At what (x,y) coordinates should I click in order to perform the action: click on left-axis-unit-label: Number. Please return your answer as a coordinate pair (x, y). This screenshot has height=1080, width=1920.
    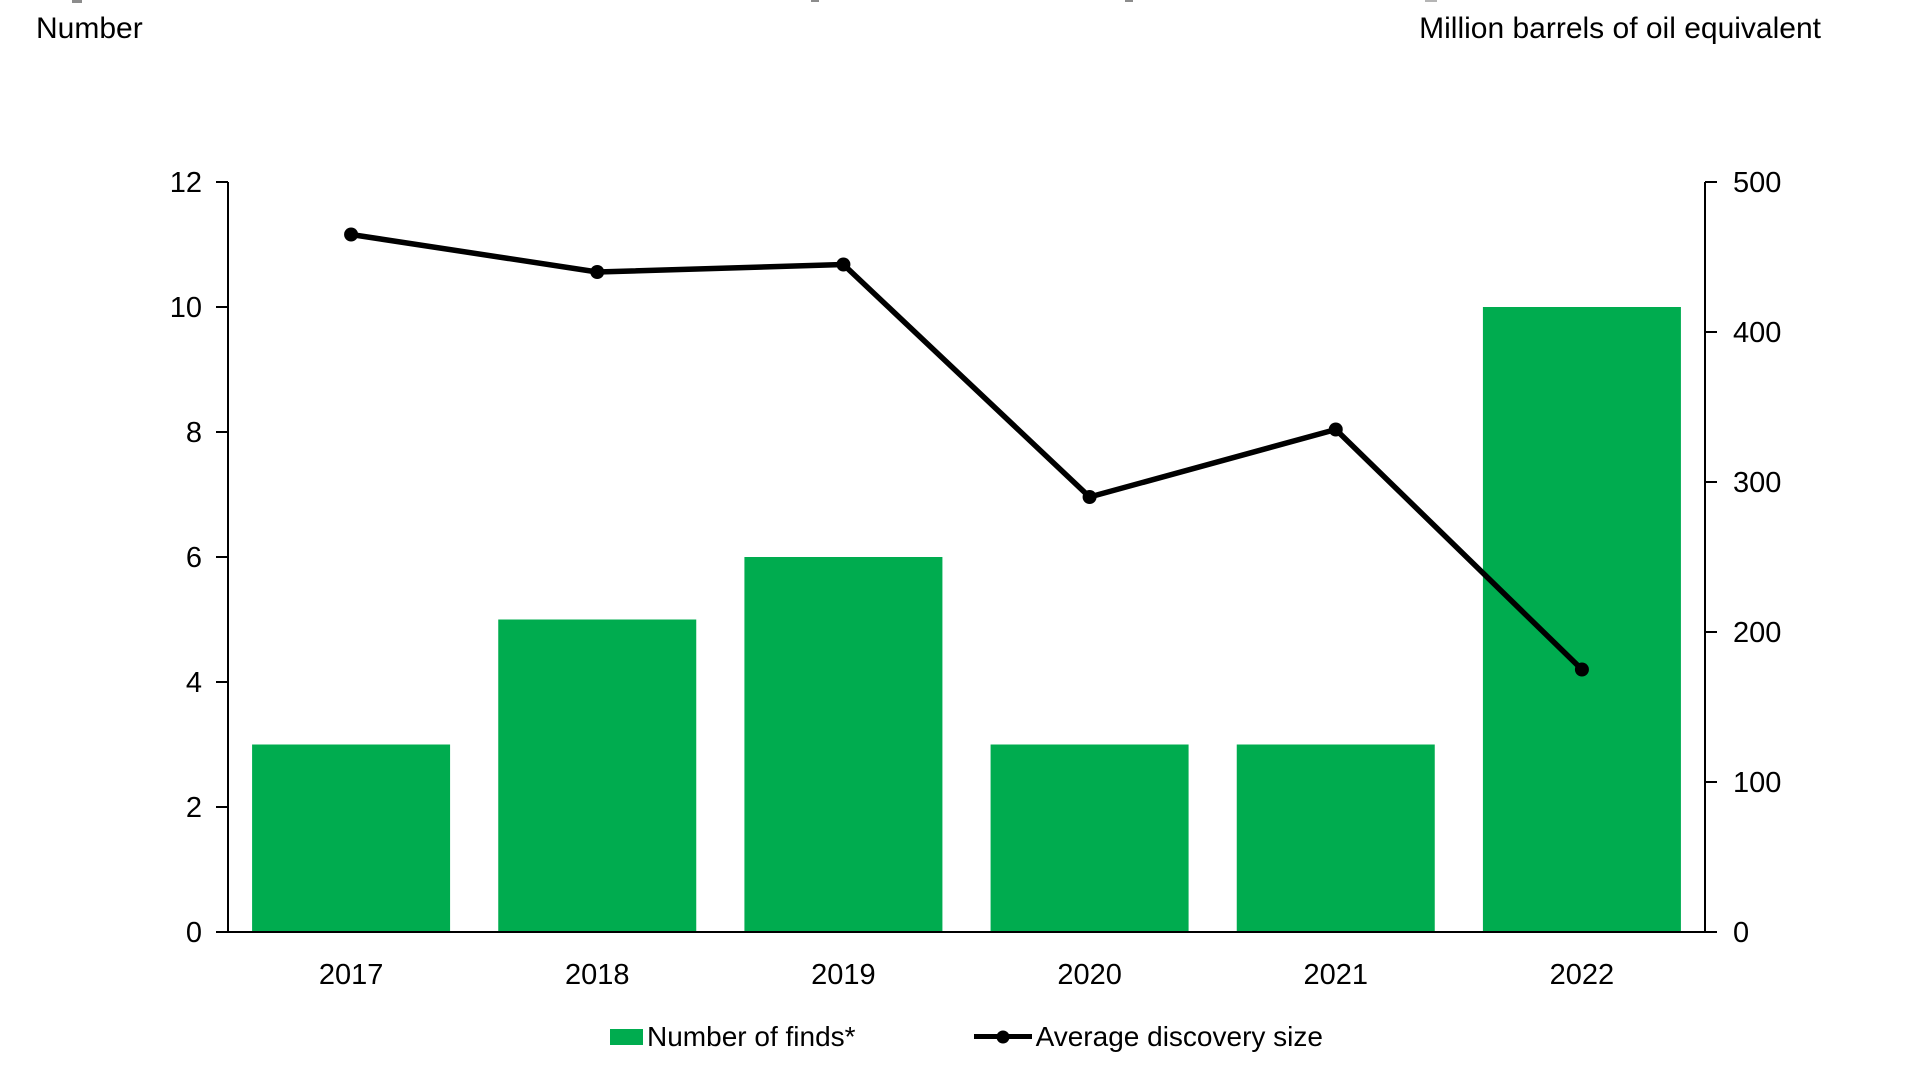
    Looking at the image, I should click on (89, 28).